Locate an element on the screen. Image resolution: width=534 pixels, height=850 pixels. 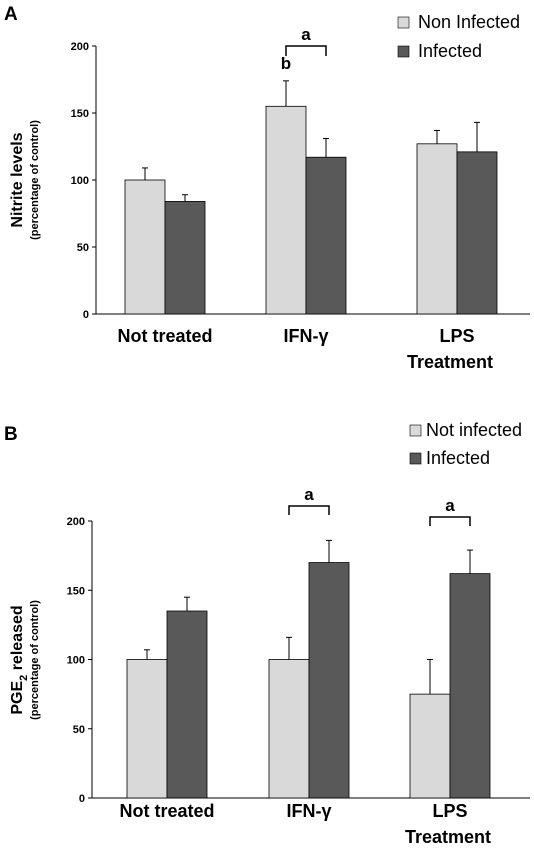
panel-a-annotation-label: b is located at coordinates (286, 63).